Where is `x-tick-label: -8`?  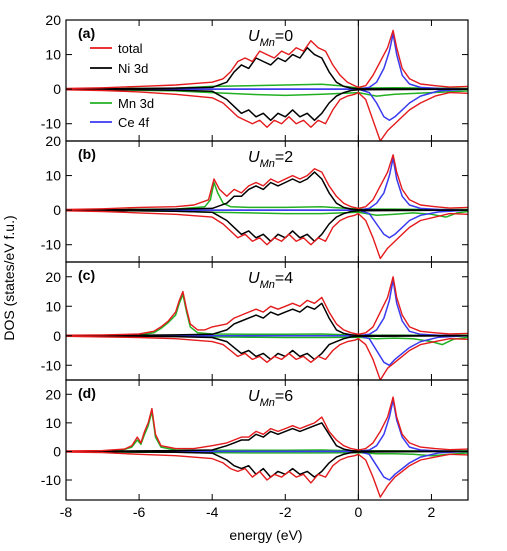
x-tick-label: -8 is located at coordinates (66, 512).